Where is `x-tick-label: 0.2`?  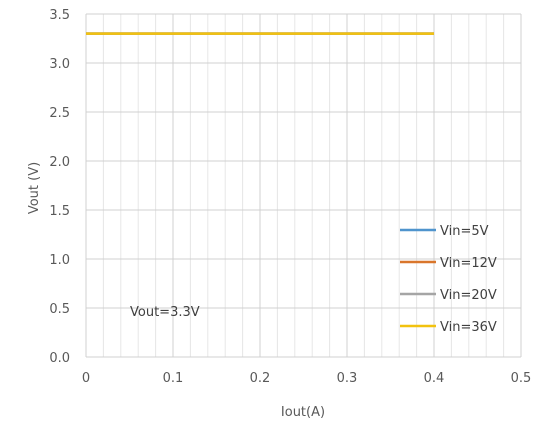
x-tick-label: 0.2 is located at coordinates (260, 378).